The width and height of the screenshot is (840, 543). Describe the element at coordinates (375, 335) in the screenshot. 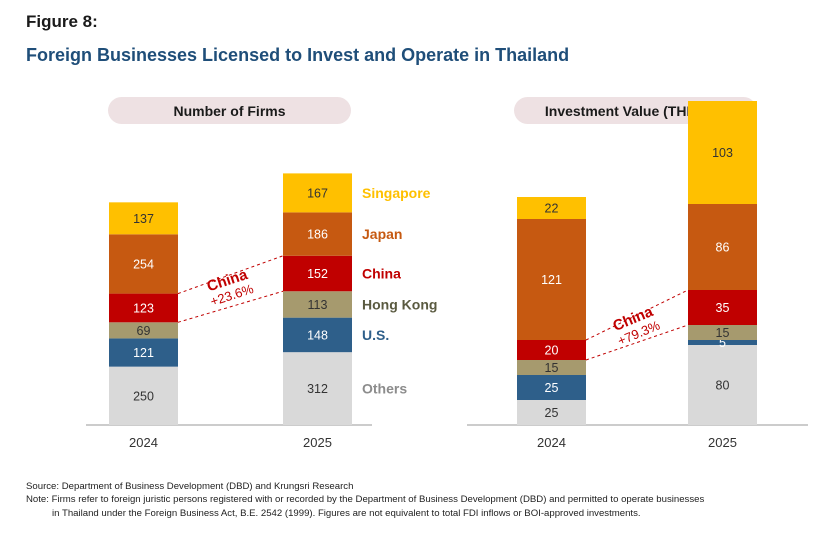

I see `legend-label-u-s-: U.S.` at that location.